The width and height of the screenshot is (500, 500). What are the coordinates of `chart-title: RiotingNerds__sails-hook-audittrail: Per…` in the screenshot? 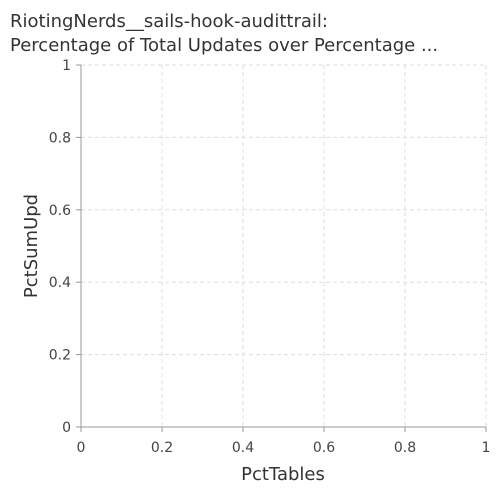 It's located at (224, 33).